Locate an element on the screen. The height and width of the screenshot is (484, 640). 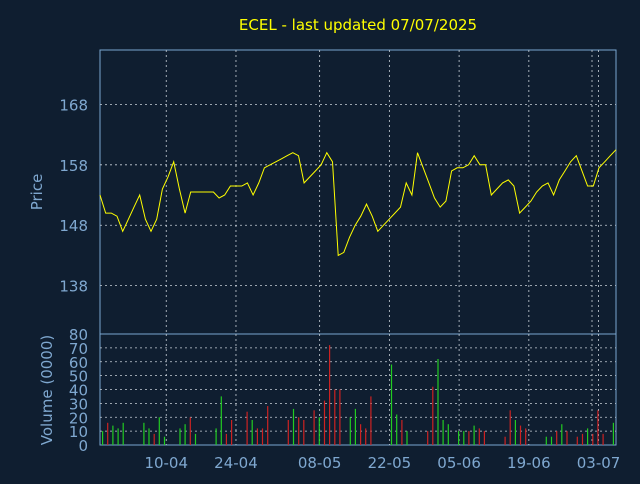
x-tick-label: 24-04 is located at coordinates (236, 463).